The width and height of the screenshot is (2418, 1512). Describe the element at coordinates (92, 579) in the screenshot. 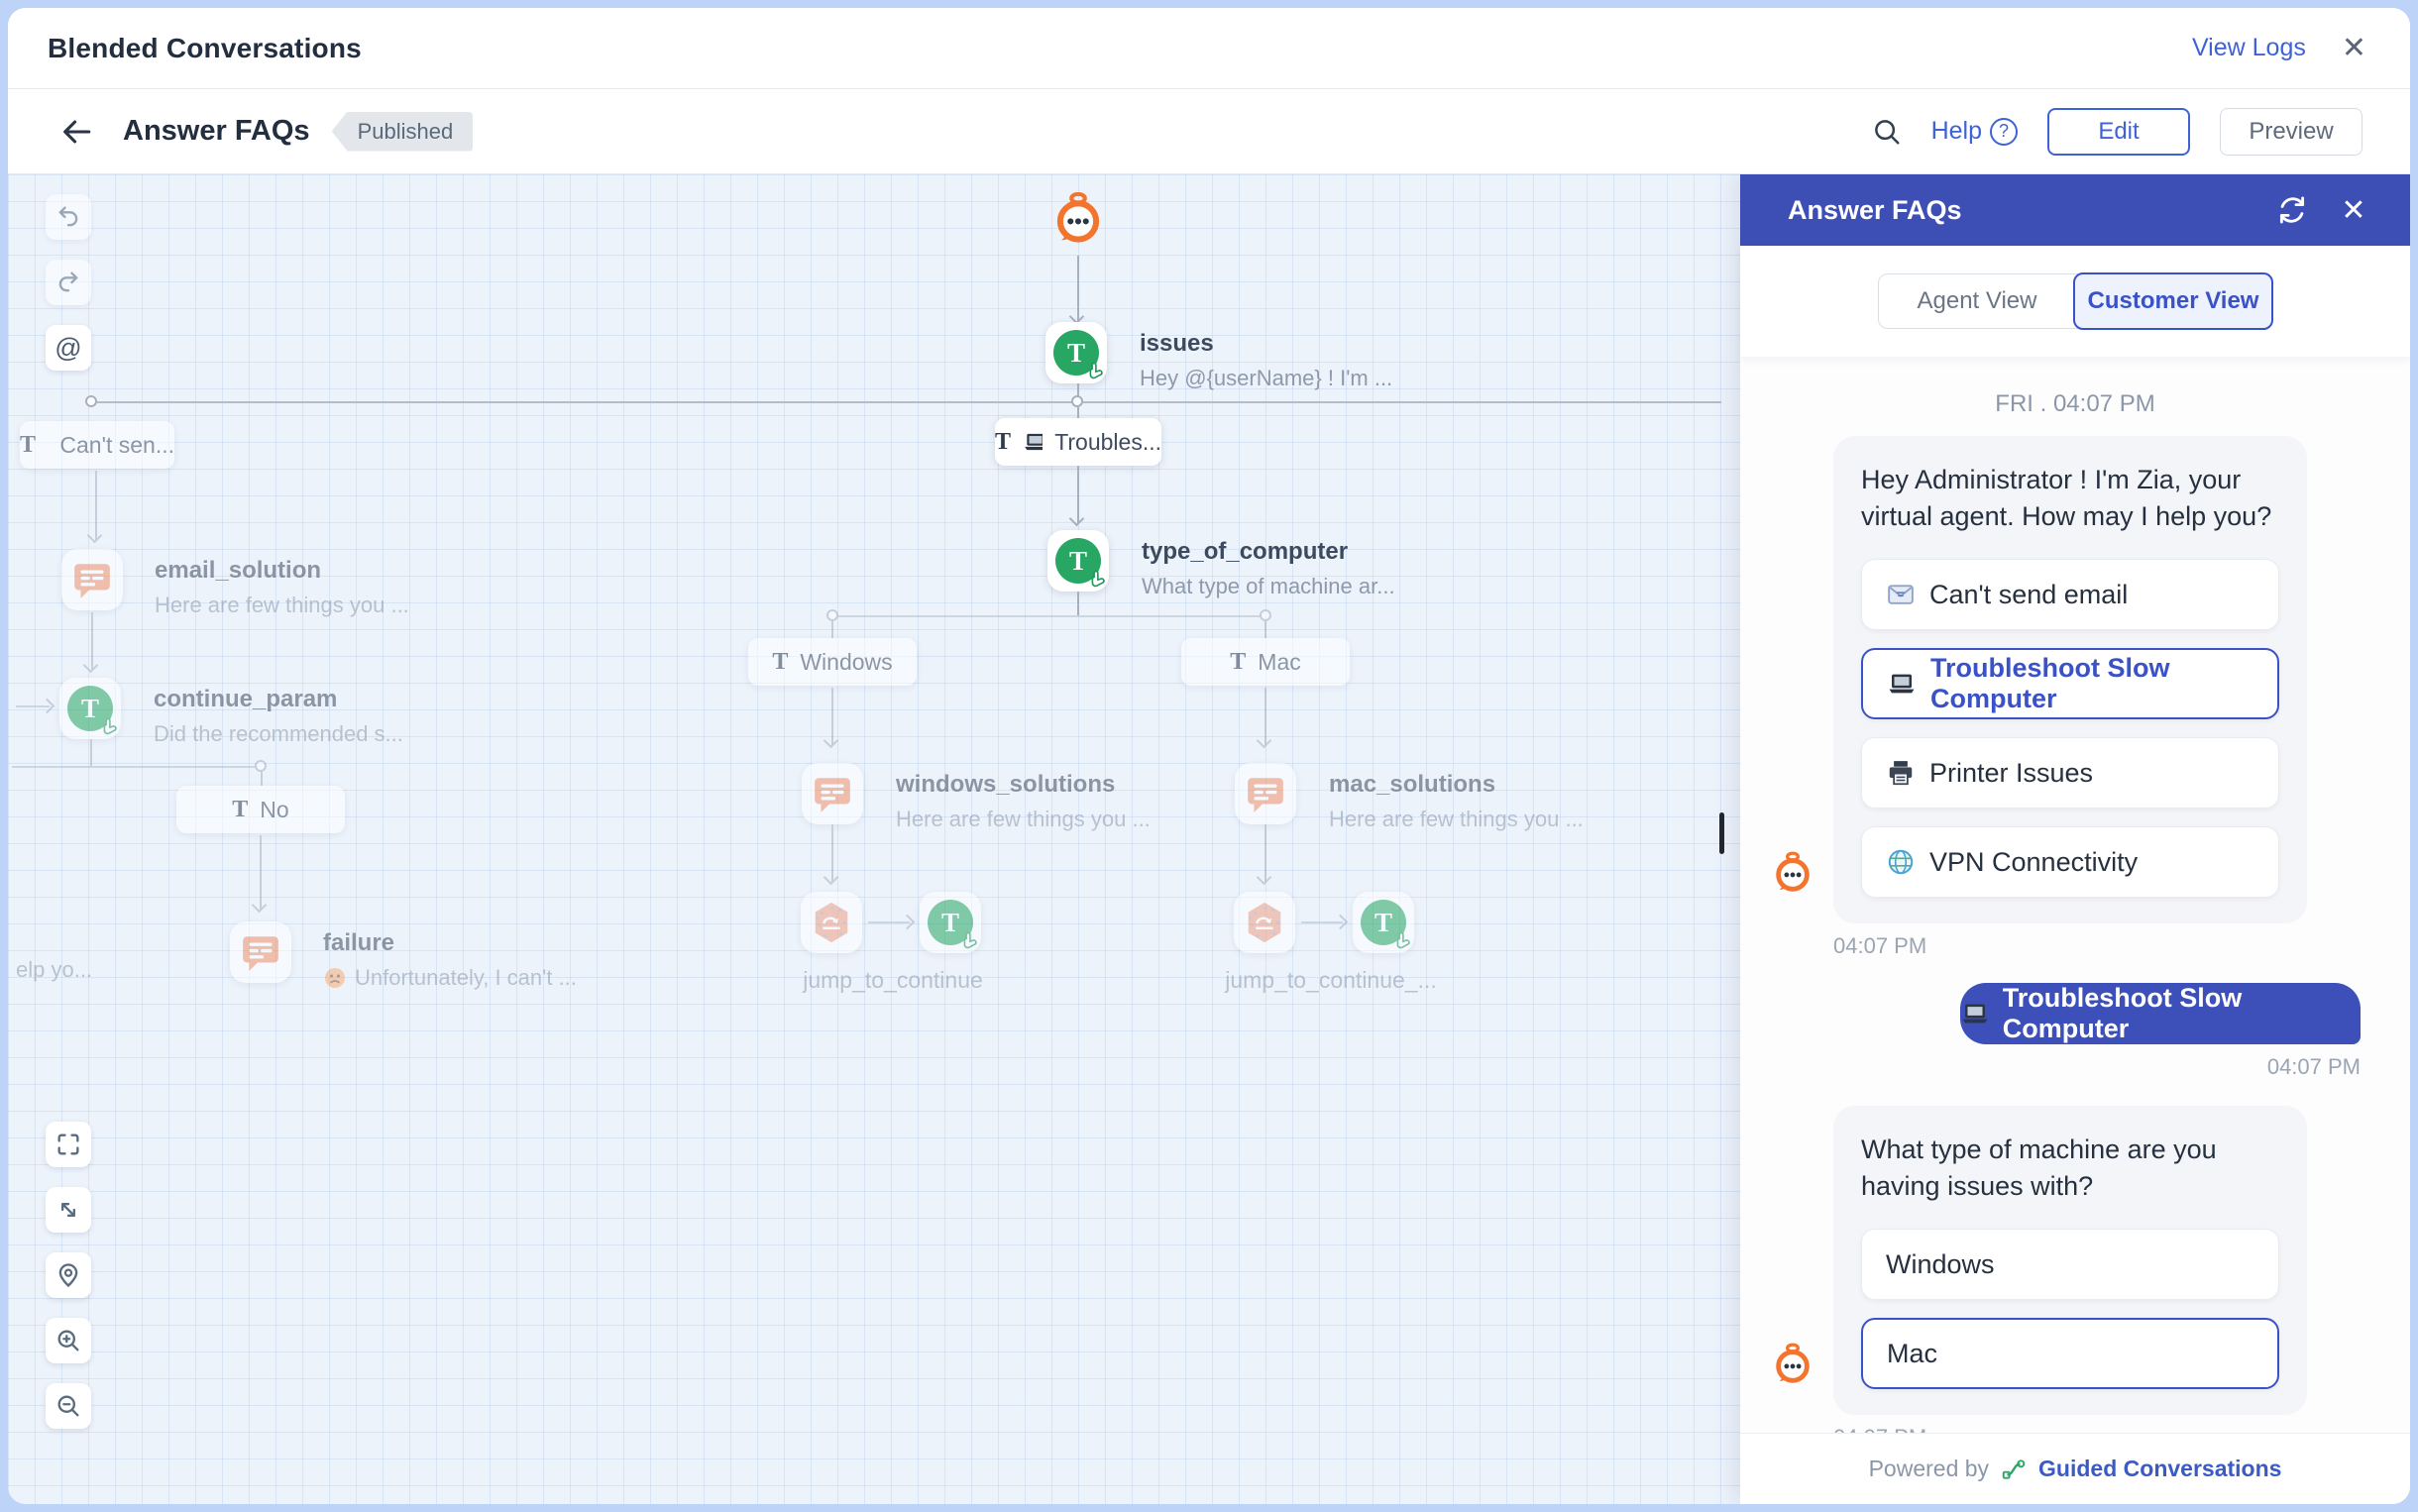

I see `node-email-solution-icon` at that location.